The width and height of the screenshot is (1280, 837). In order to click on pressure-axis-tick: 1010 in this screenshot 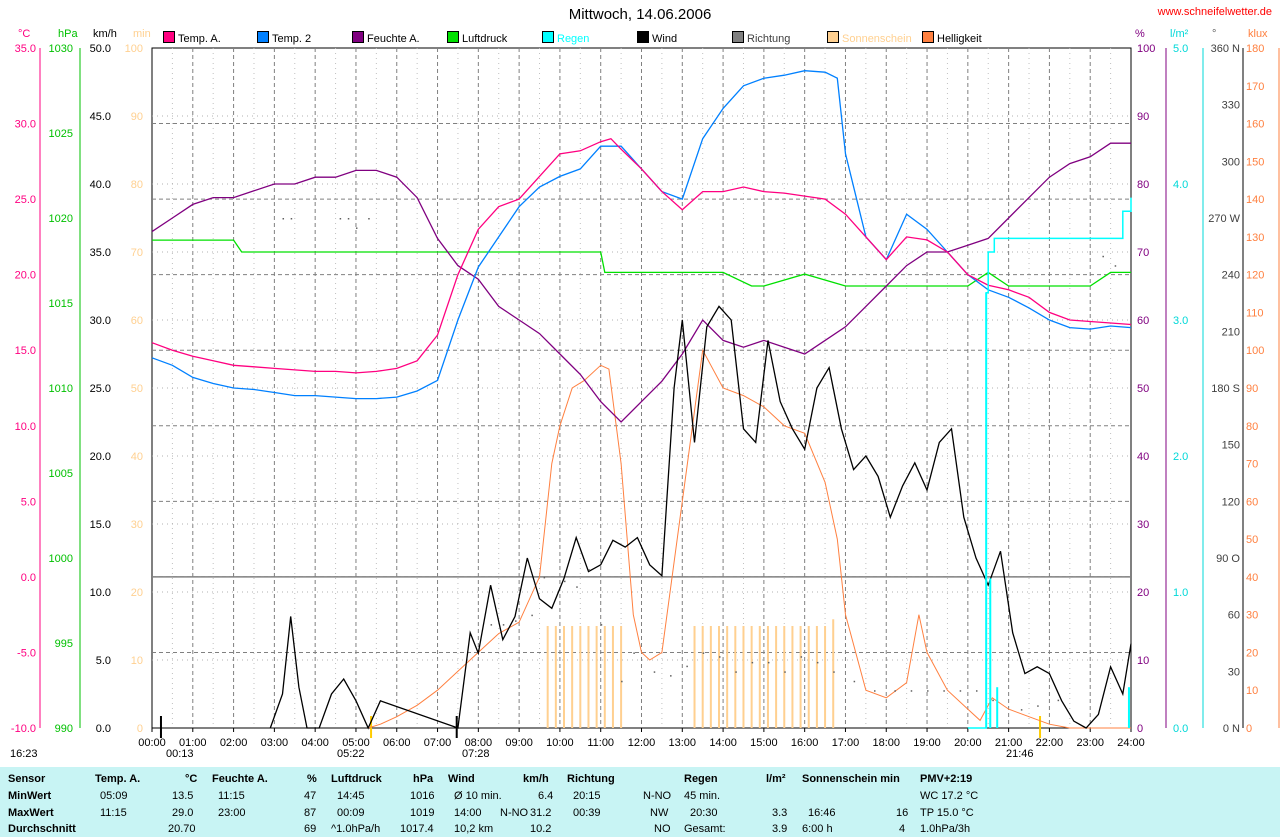, I will do `click(61, 389)`.